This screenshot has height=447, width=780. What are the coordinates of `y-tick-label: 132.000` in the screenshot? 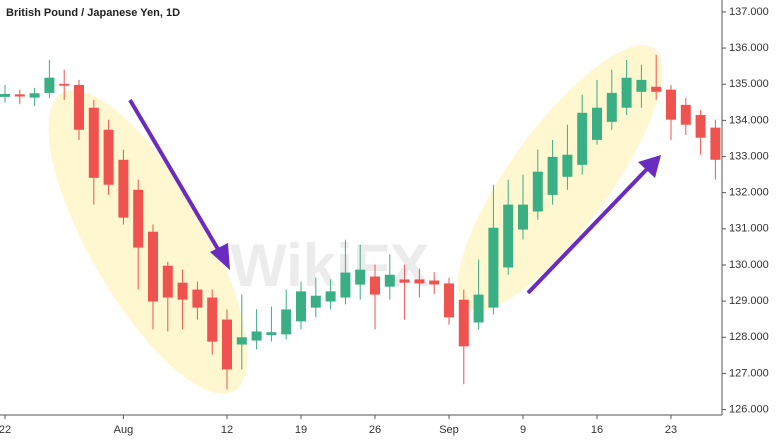 It's located at (749, 193).